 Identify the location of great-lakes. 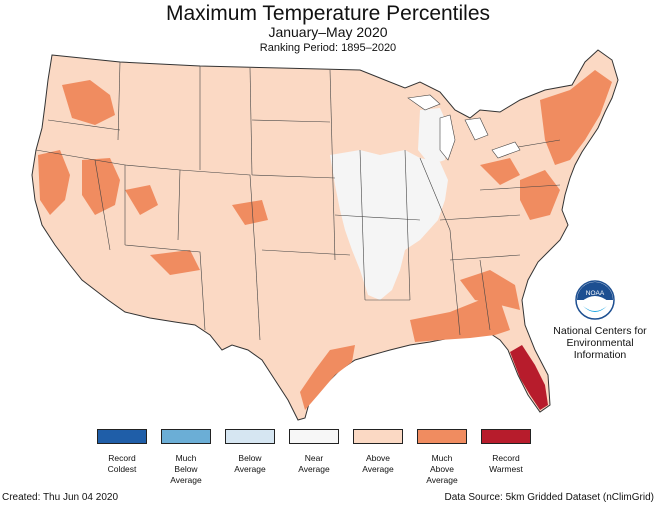
(464, 127).